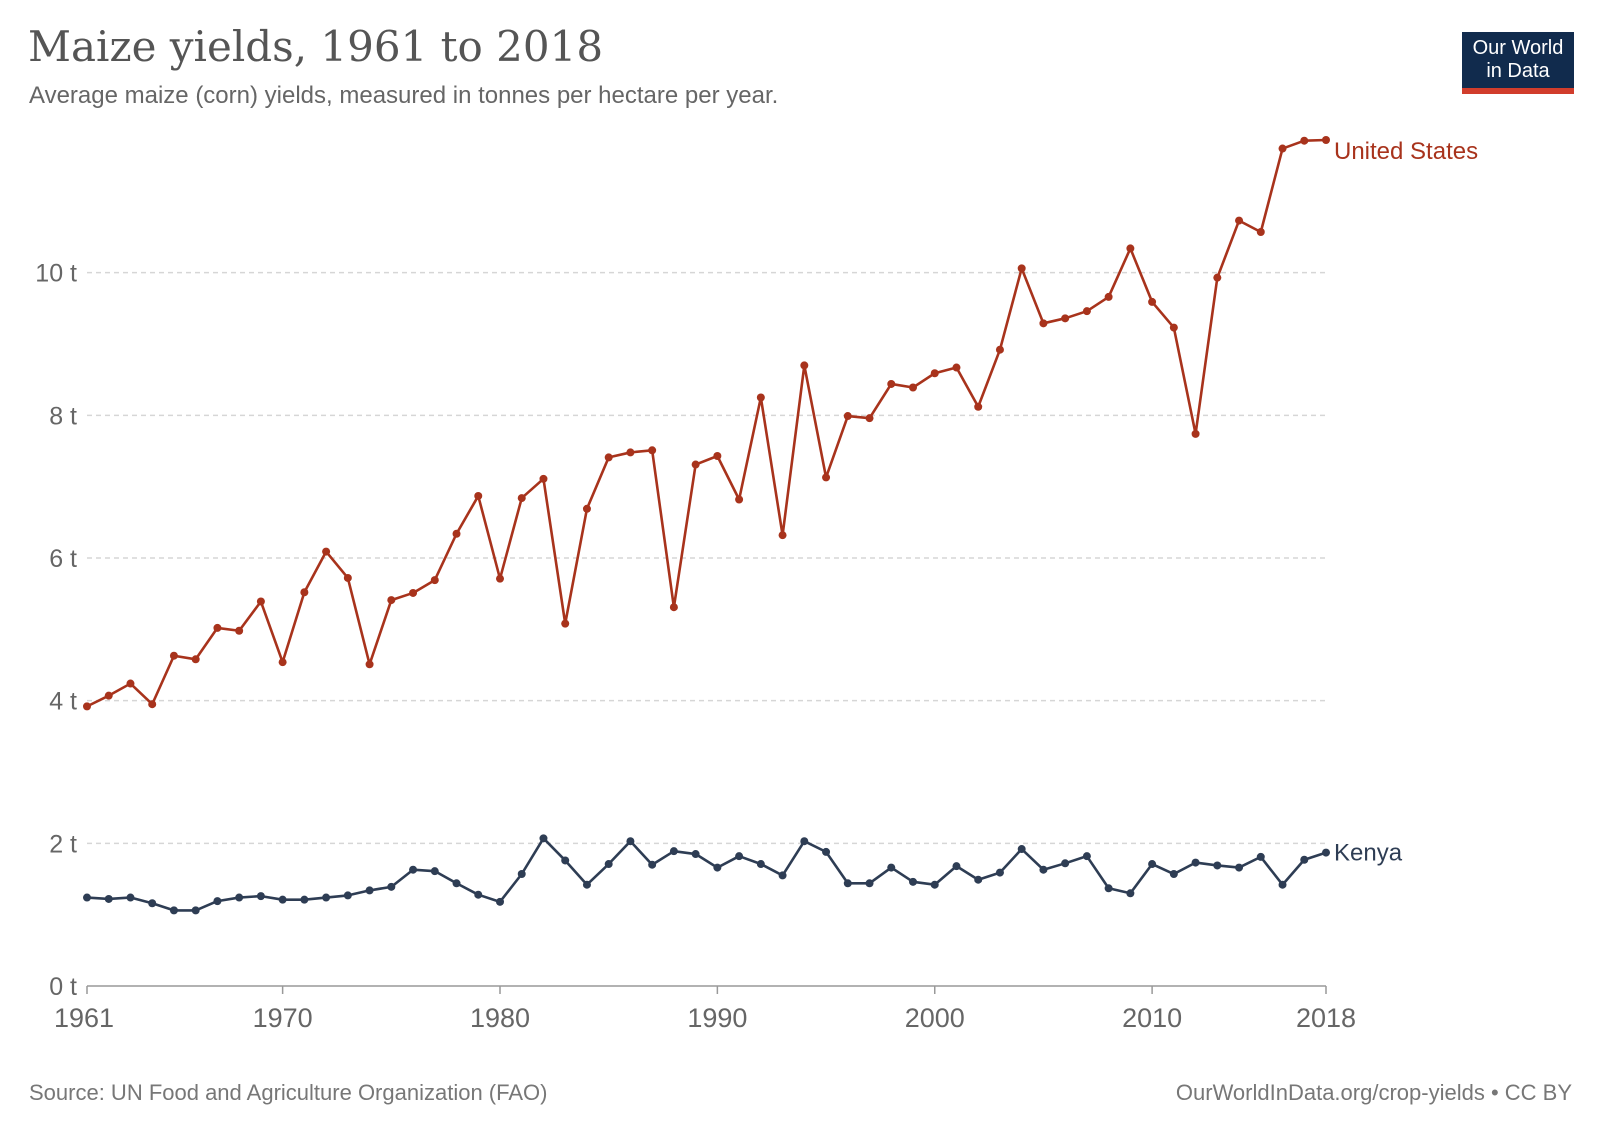 The width and height of the screenshot is (1600, 1129). I want to click on series-line-kenya, so click(706, 874).